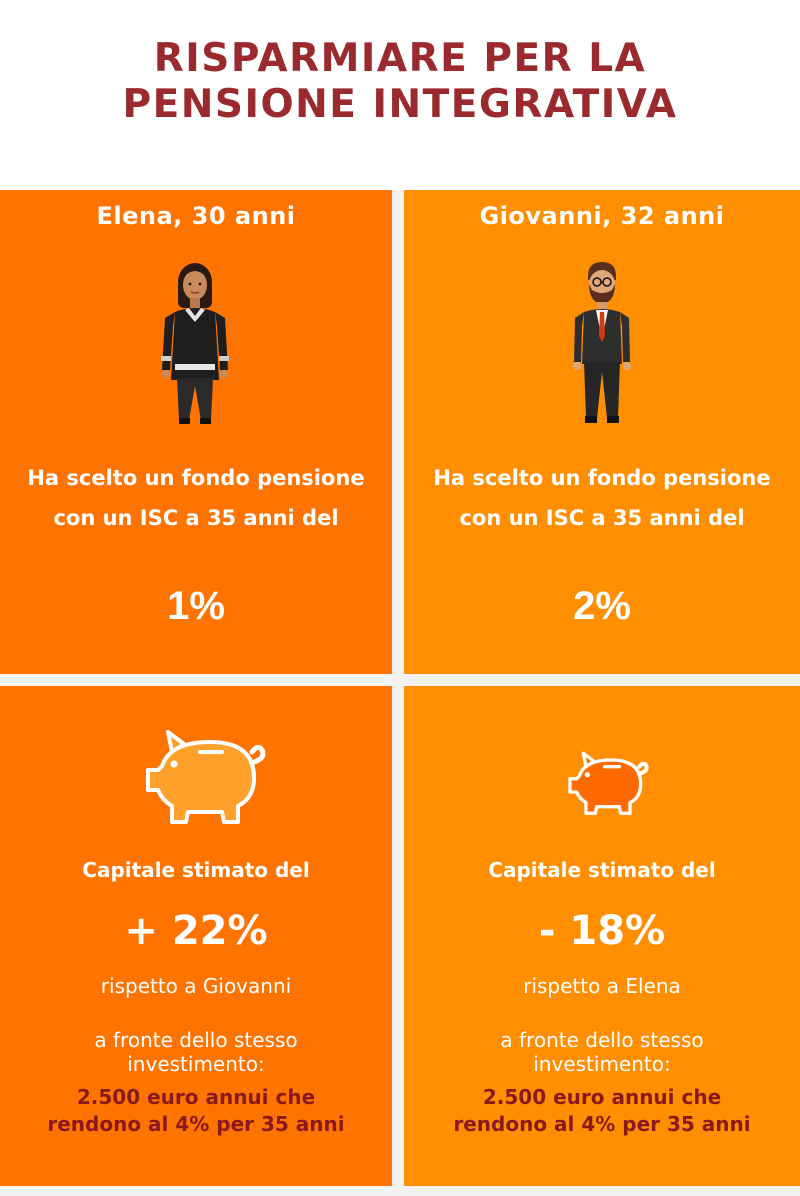  I want to click on woman-icon, so click(195, 343).